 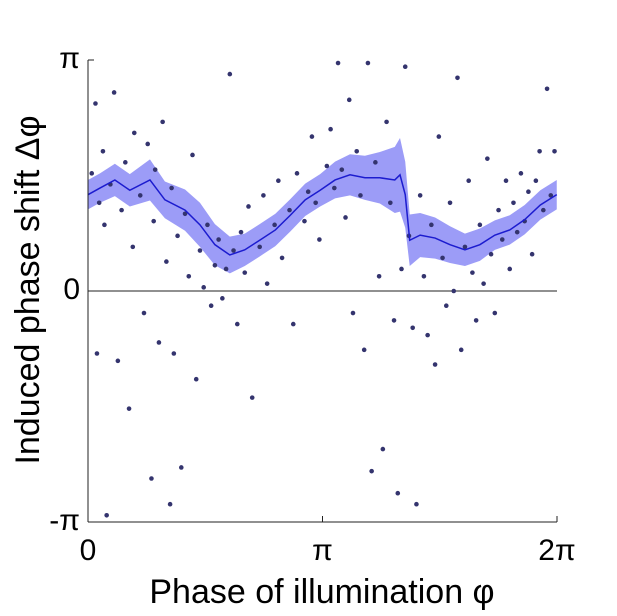 What do you see at coordinates (64, 520) in the screenshot?
I see `y-tick-label: -π` at bounding box center [64, 520].